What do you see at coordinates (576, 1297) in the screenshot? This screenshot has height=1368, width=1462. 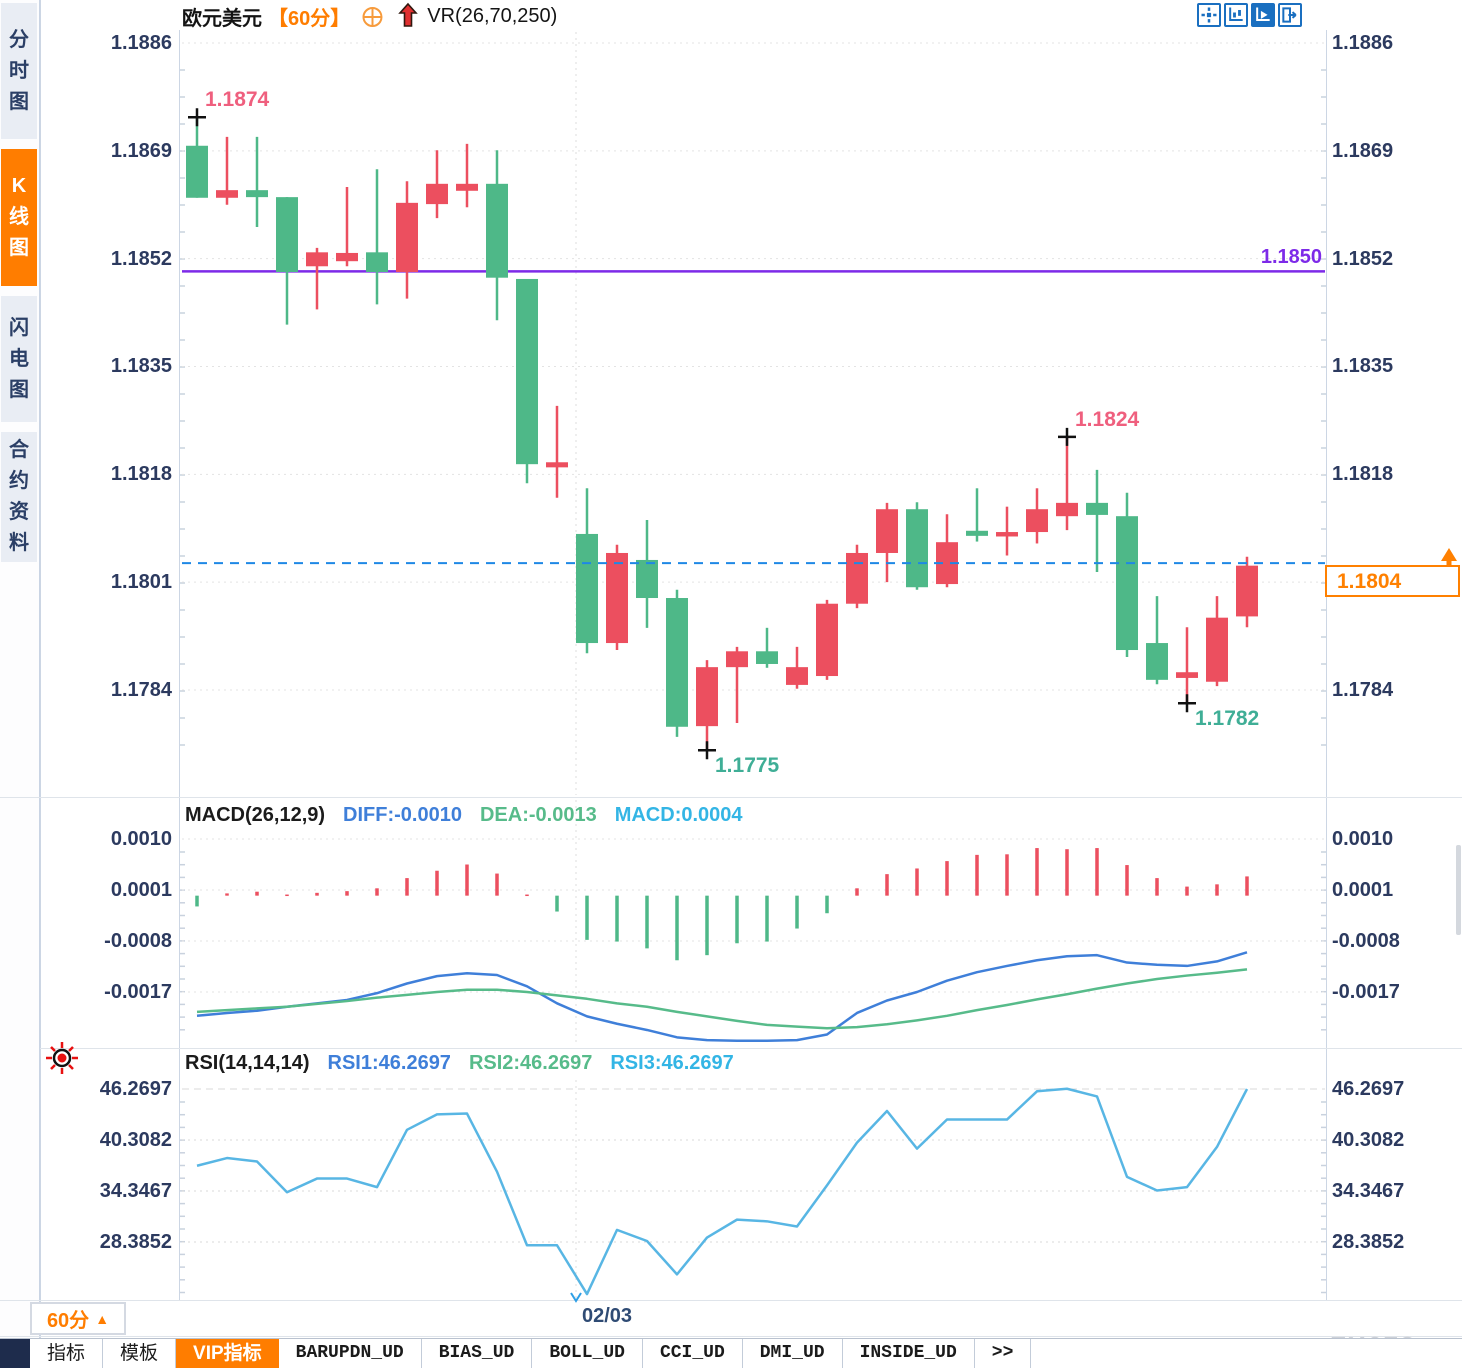 I see `date-caret-icon` at bounding box center [576, 1297].